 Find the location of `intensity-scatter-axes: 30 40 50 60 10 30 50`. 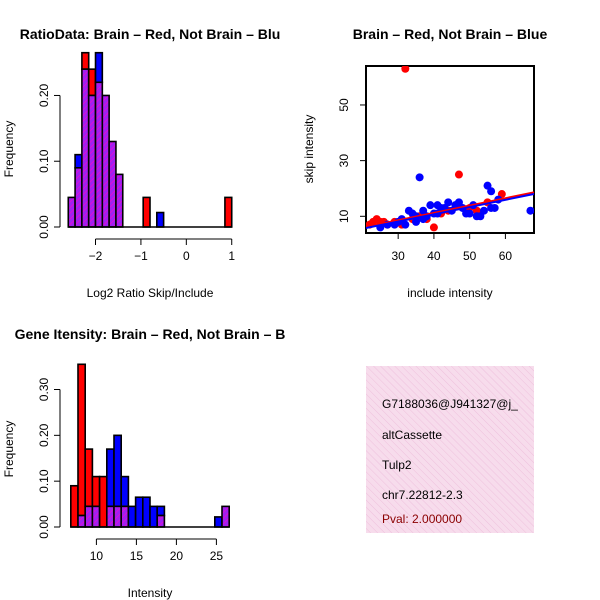

intensity-scatter-axes: 30 40 50 60 10 30 50 is located at coordinates (424, 180).